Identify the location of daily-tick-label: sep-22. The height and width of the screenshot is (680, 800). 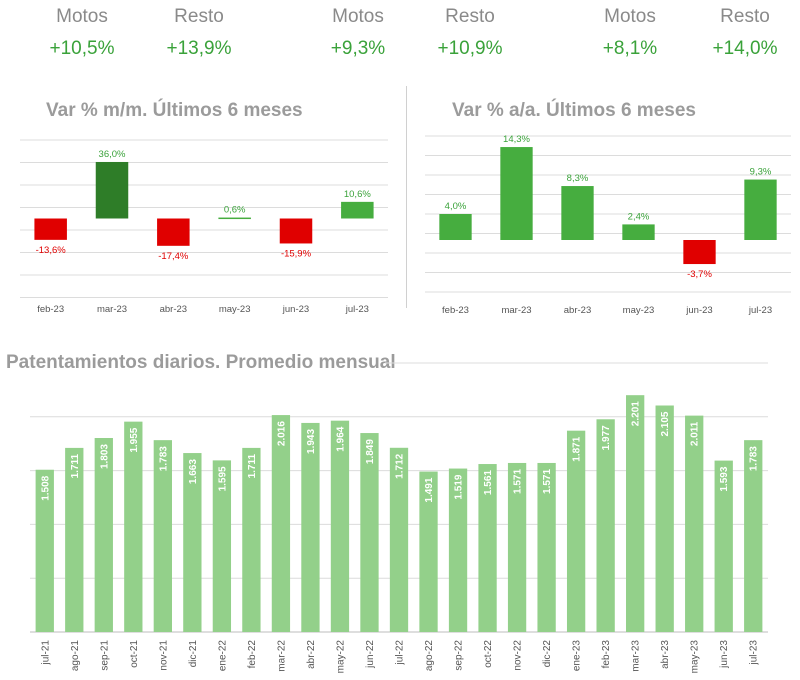
(459, 655).